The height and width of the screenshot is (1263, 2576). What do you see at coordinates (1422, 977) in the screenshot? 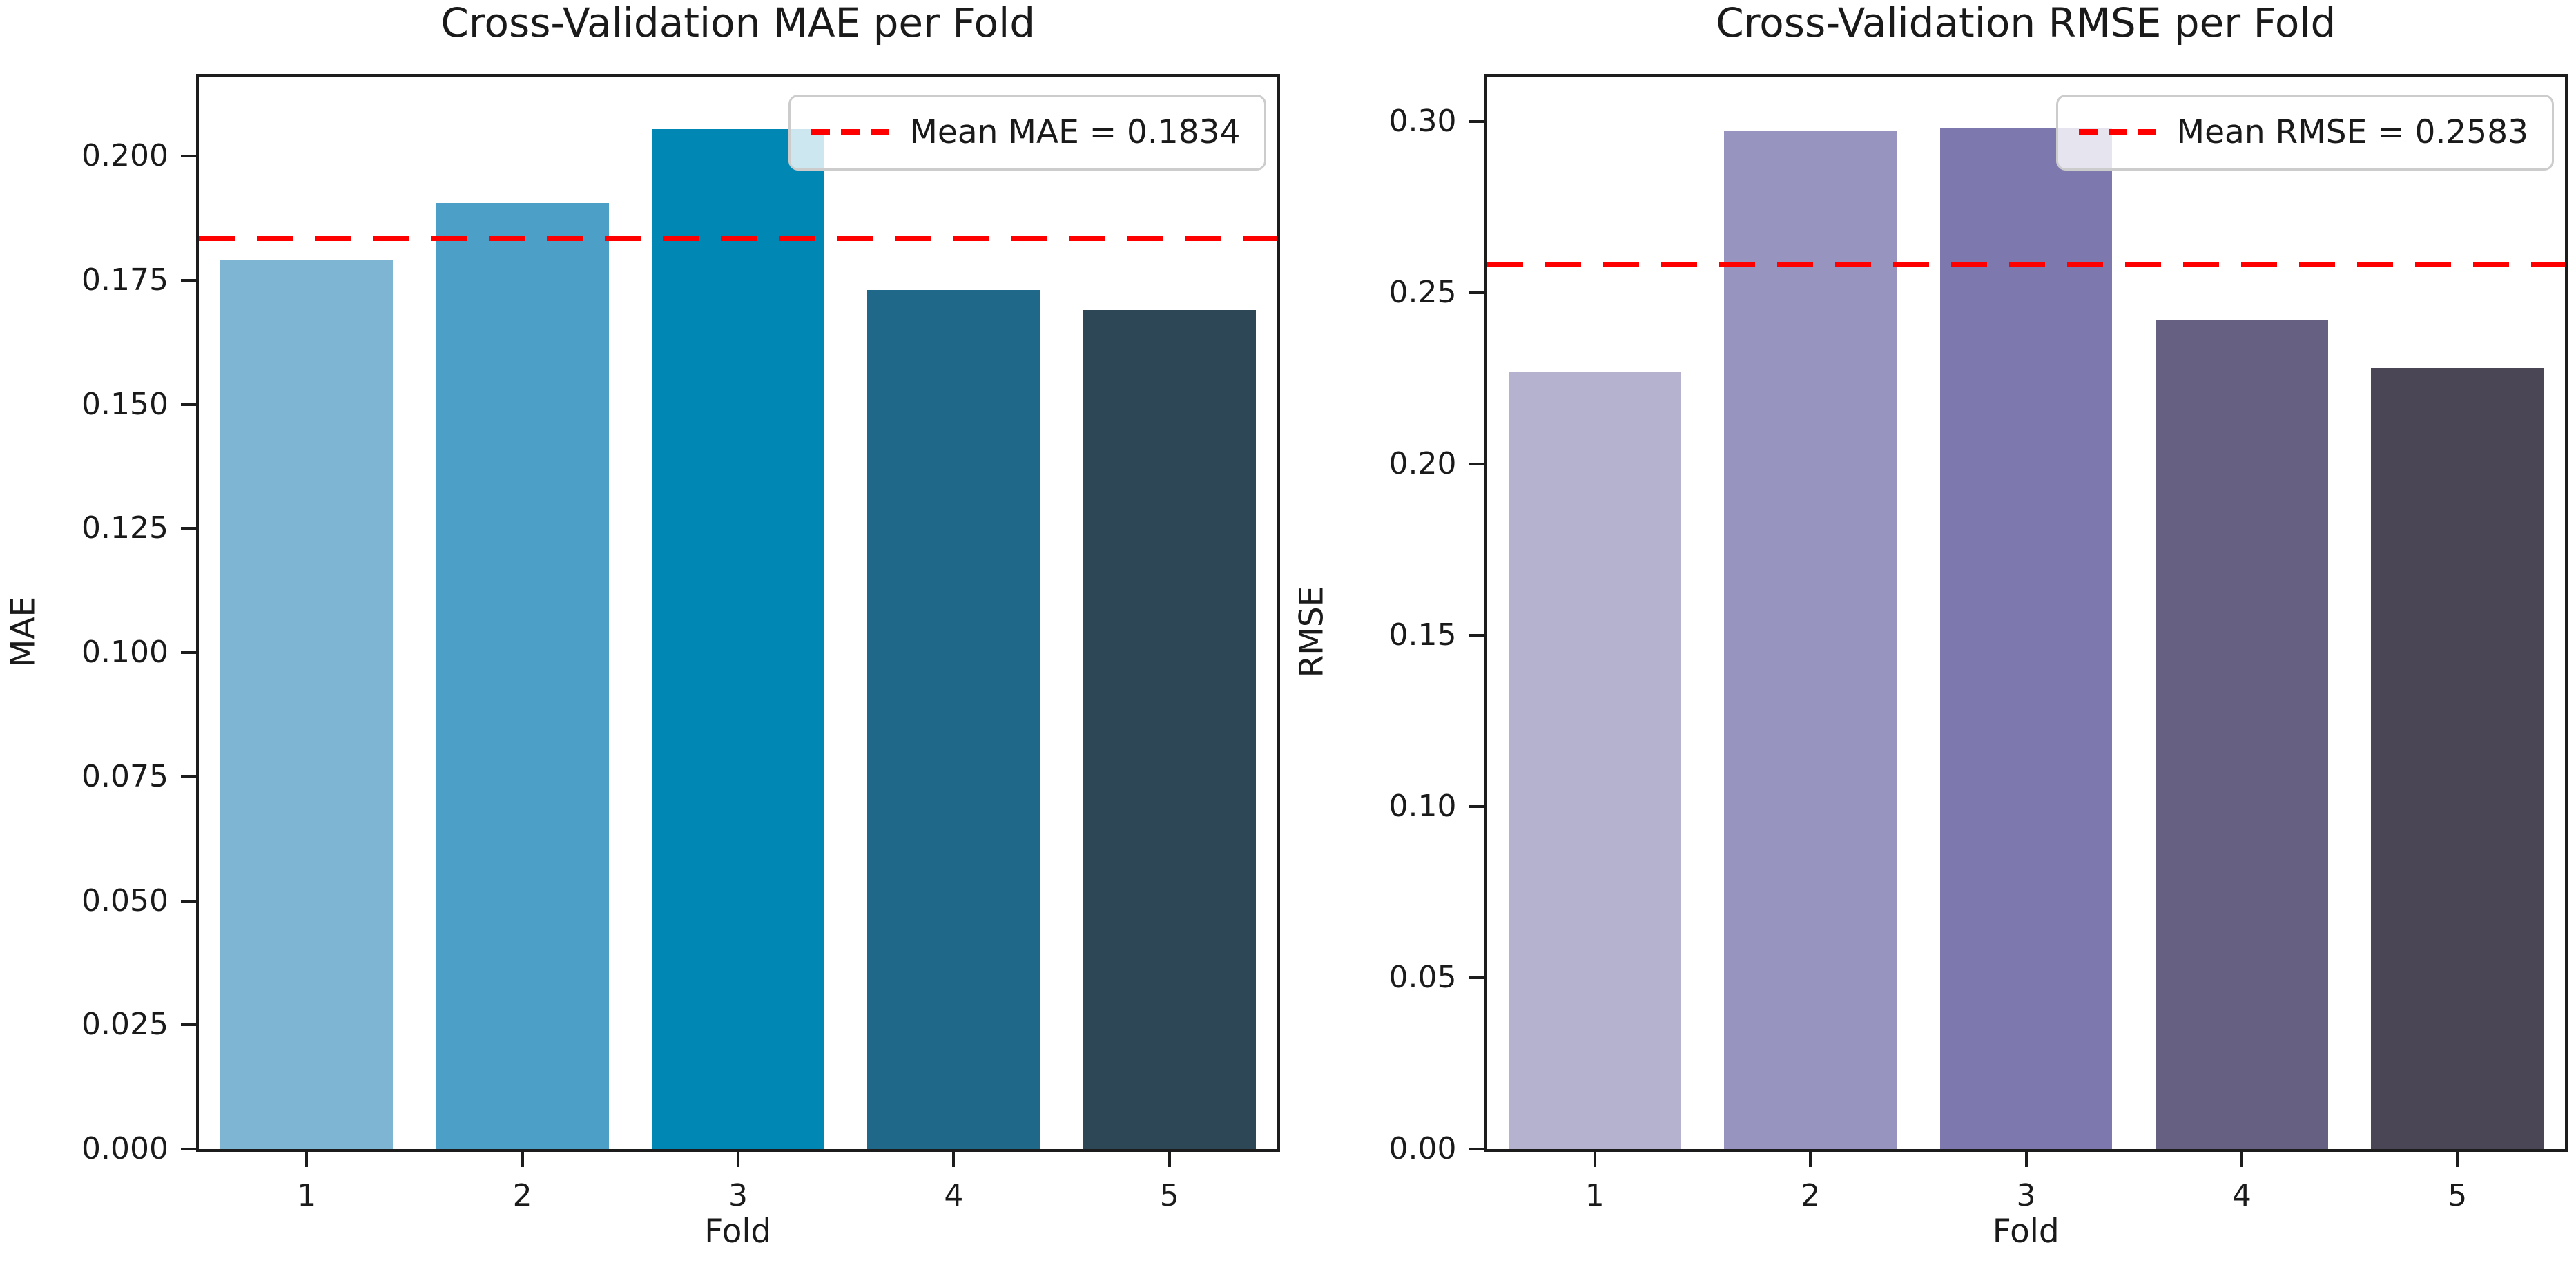
I see `y-tick-label: 0.05` at bounding box center [1422, 977].